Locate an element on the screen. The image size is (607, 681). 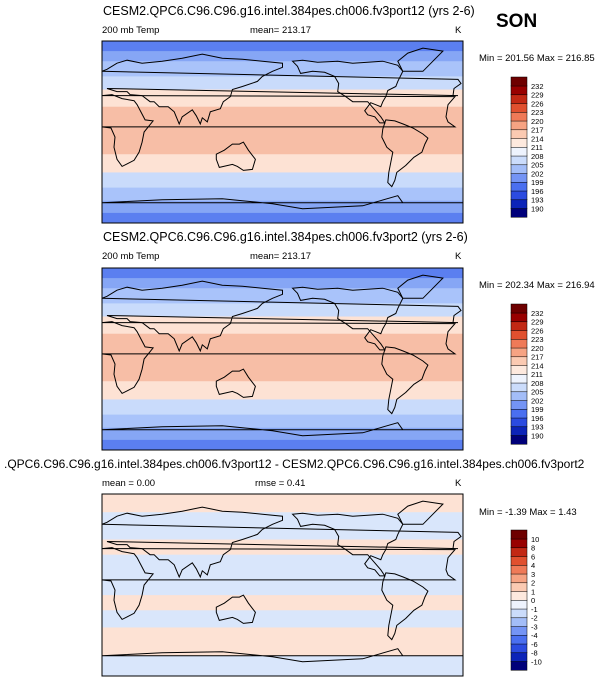
panel-1-units: K is located at coordinates (458, 30).